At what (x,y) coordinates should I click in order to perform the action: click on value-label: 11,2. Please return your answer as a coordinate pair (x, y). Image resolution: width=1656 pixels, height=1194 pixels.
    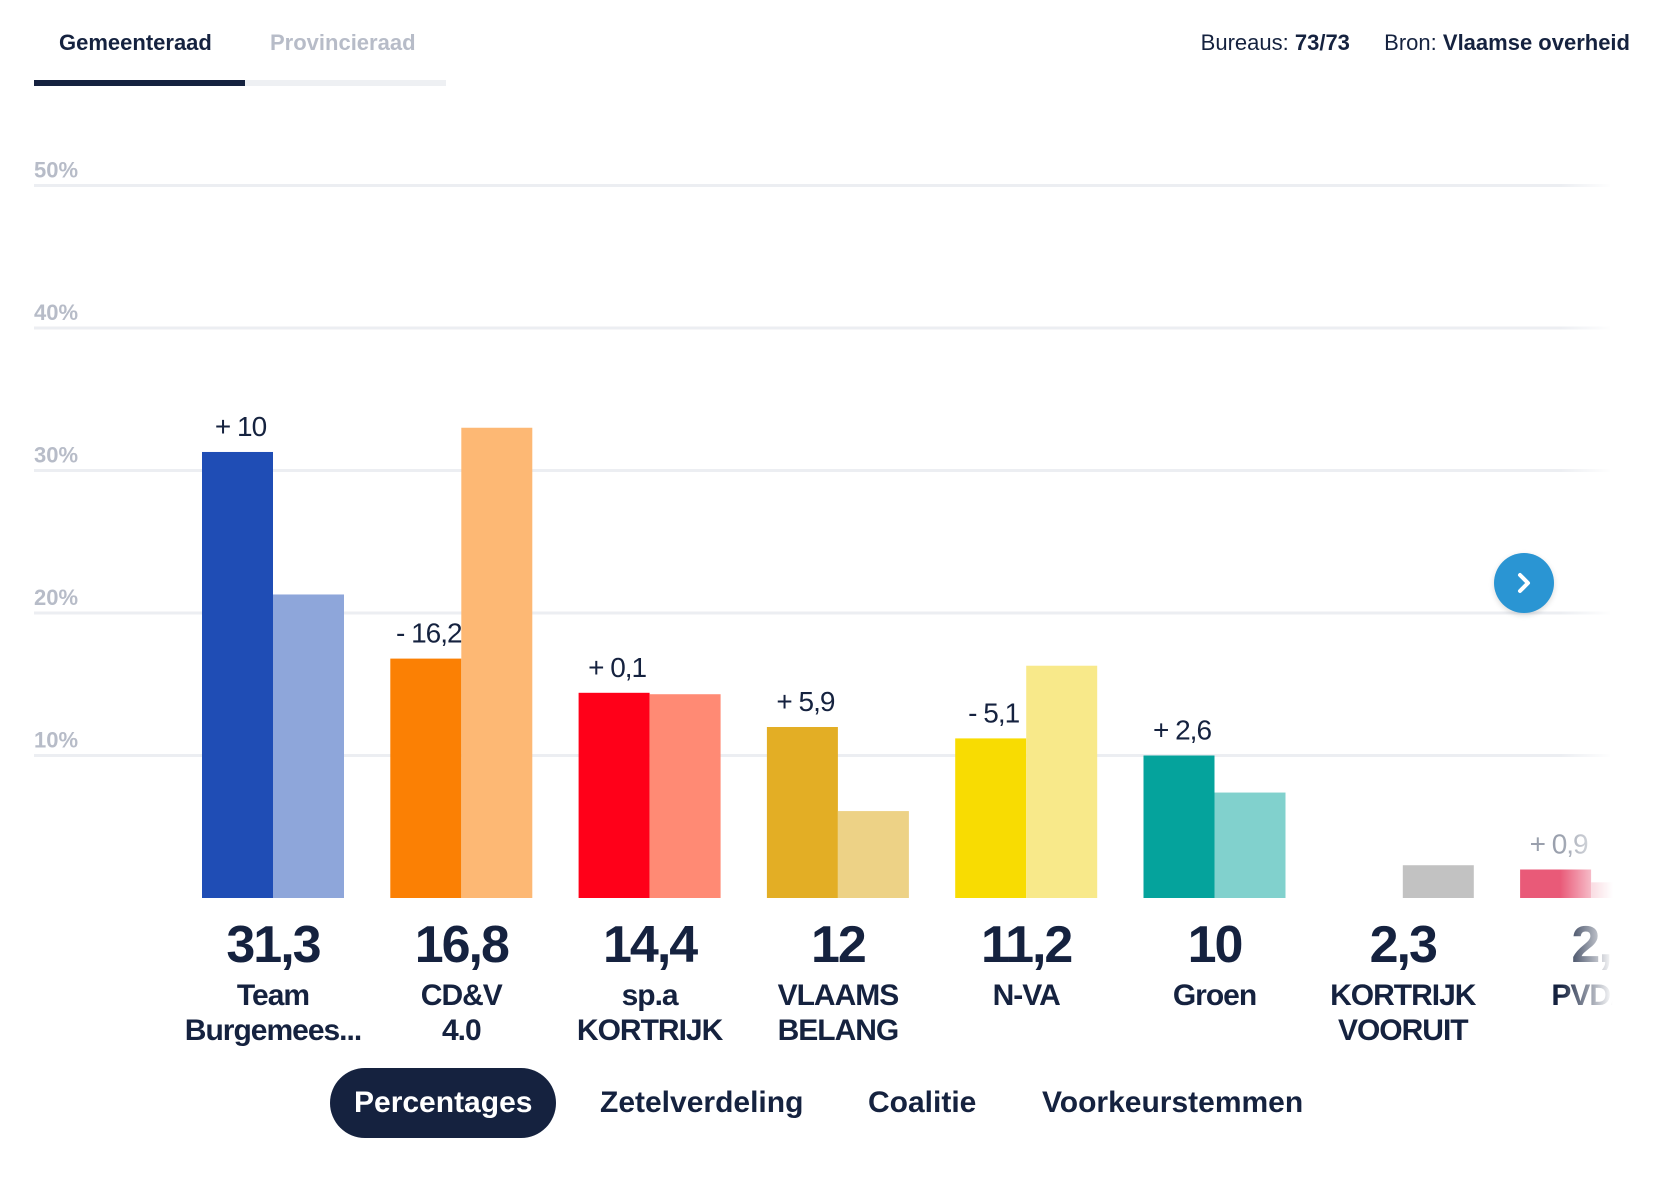
    Looking at the image, I should click on (1026, 945).